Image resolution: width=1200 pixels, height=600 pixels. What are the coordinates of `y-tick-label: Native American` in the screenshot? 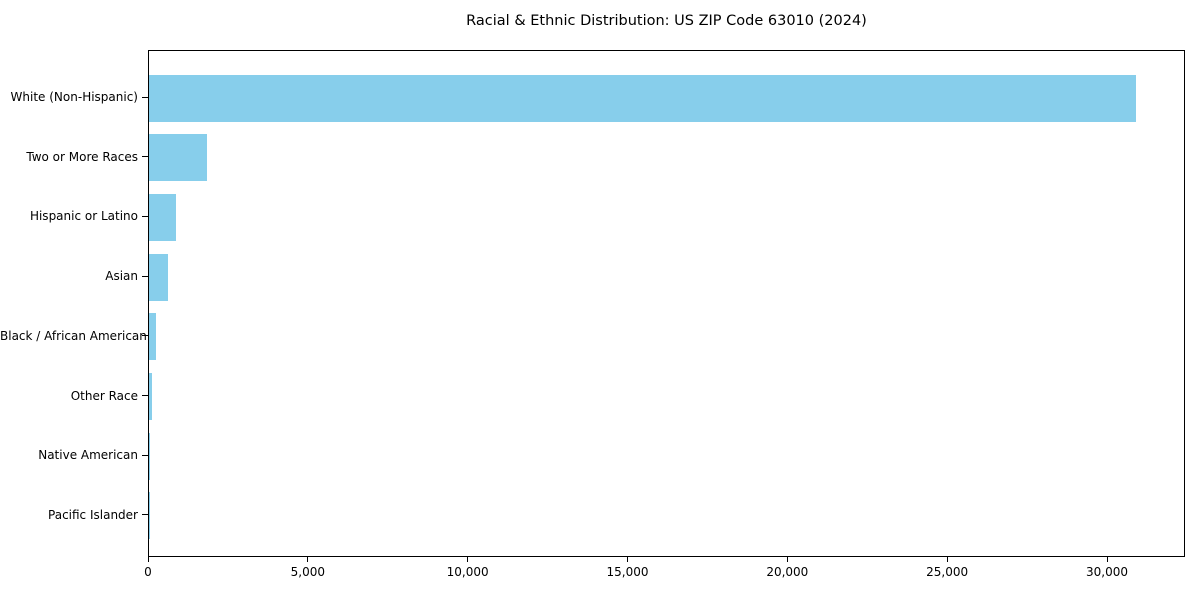 It's located at (88, 455).